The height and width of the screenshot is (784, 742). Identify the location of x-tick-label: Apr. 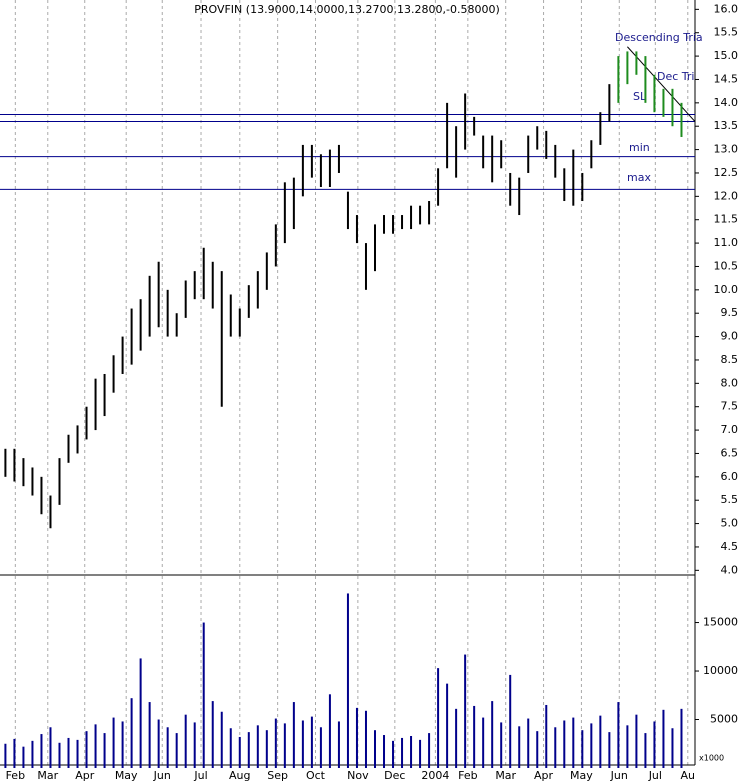
(544, 775).